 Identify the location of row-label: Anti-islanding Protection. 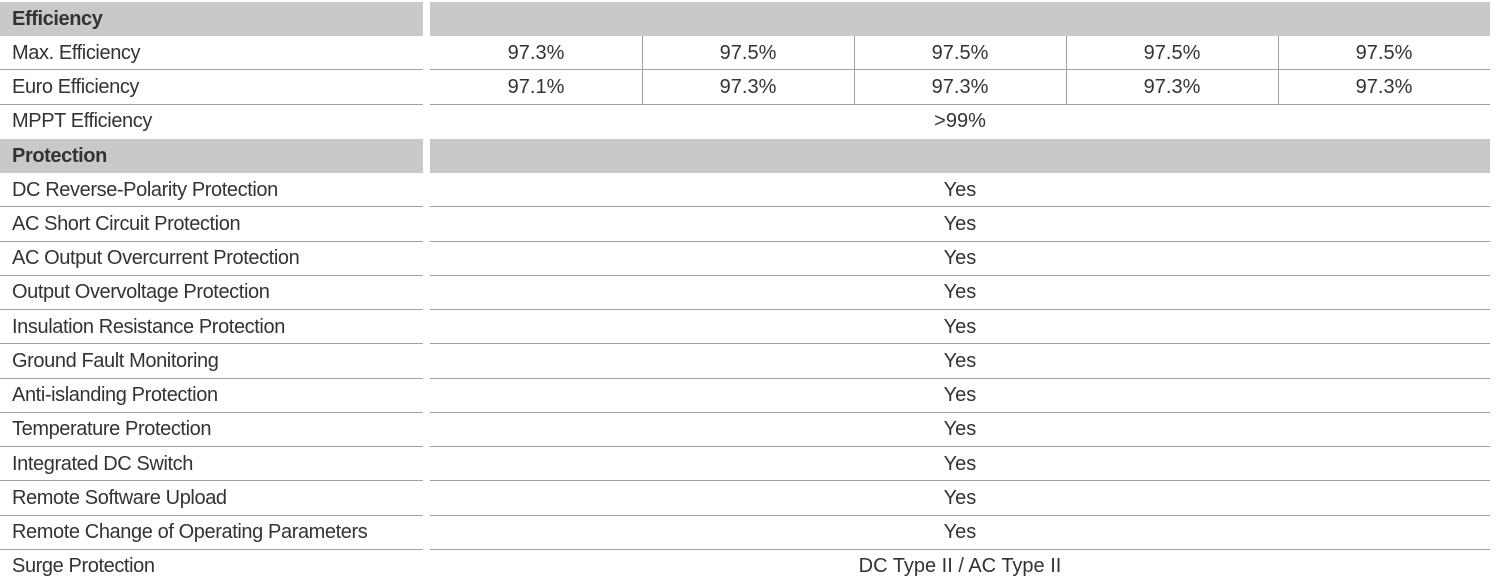
(115, 395).